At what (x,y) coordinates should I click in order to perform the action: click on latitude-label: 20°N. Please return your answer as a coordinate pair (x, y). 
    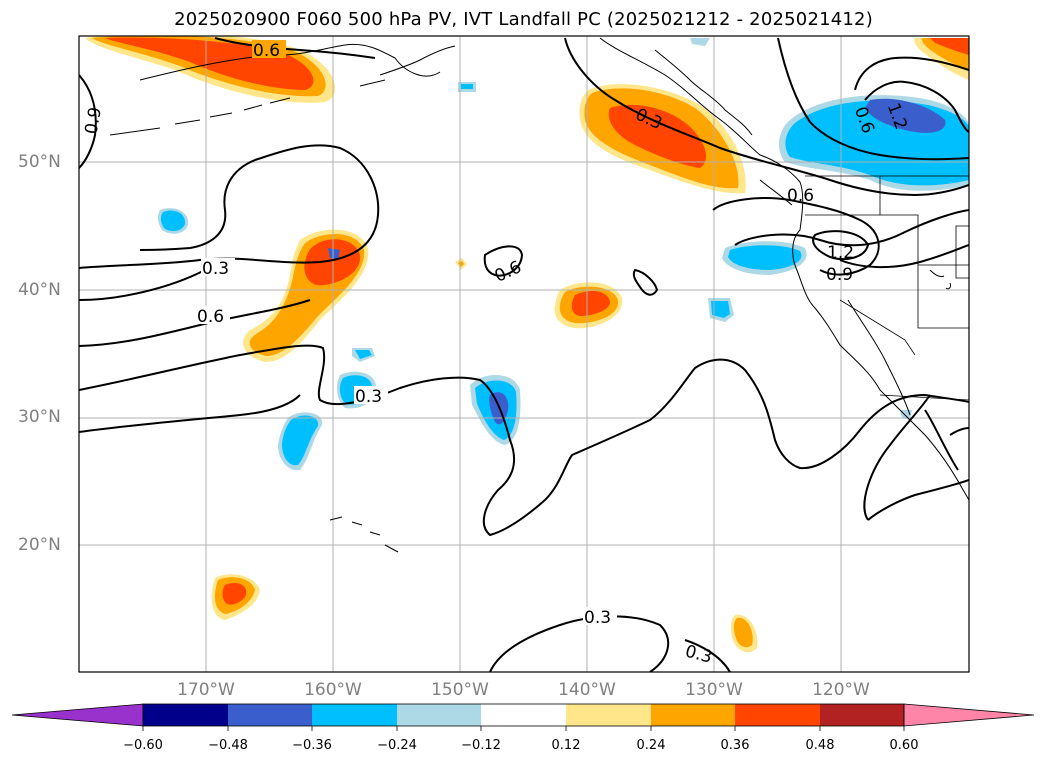
    Looking at the image, I should click on (39, 545).